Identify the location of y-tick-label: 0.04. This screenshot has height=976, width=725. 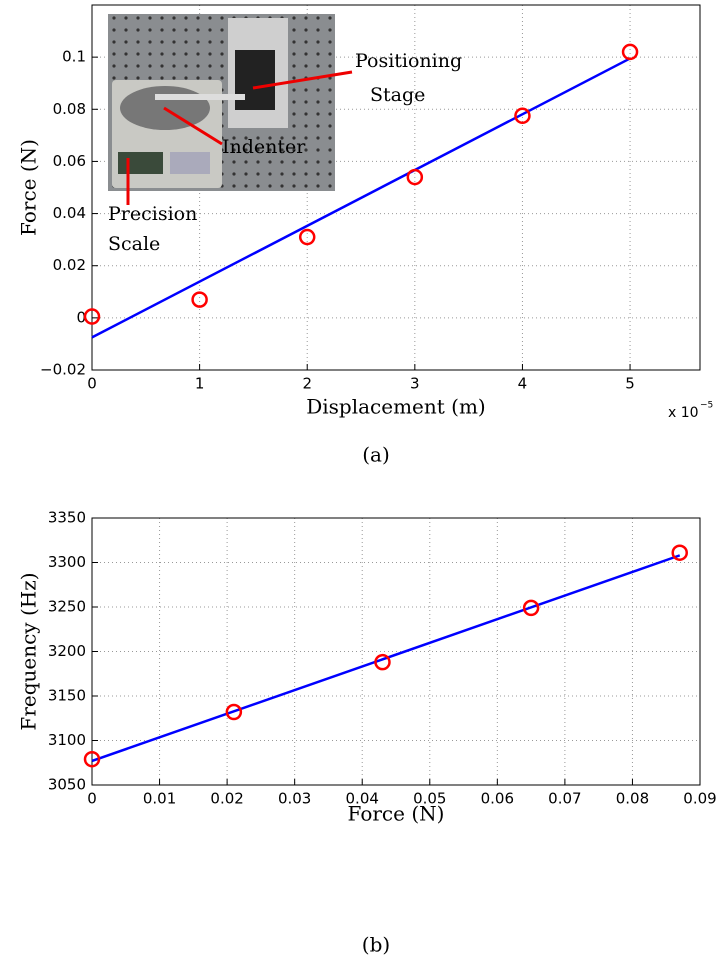
(69, 213).